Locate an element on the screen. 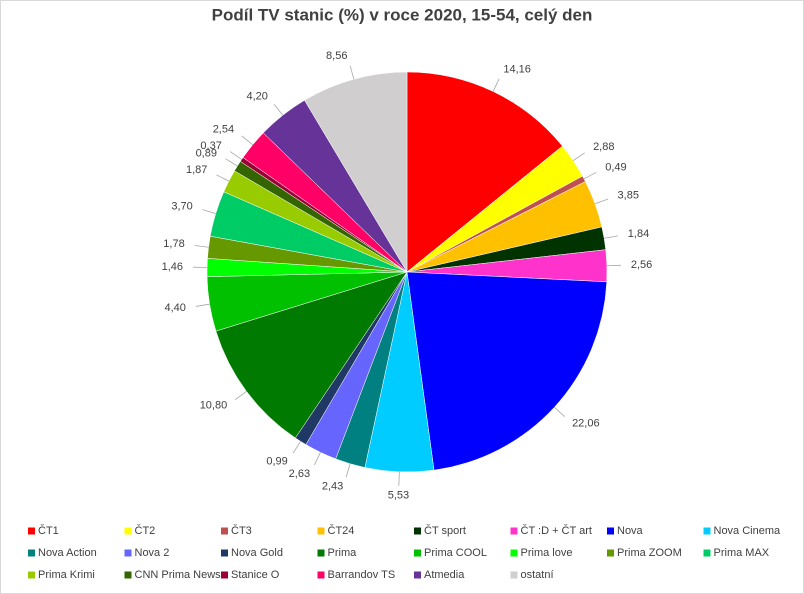 The image size is (804, 594). legend-label: Prima Krimi is located at coordinates (66, 575).